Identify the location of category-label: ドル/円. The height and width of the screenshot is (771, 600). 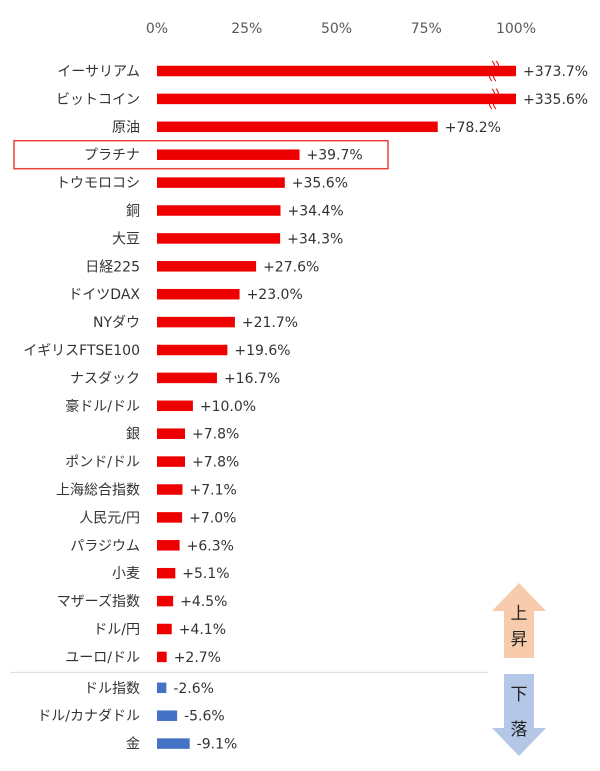
(116, 630).